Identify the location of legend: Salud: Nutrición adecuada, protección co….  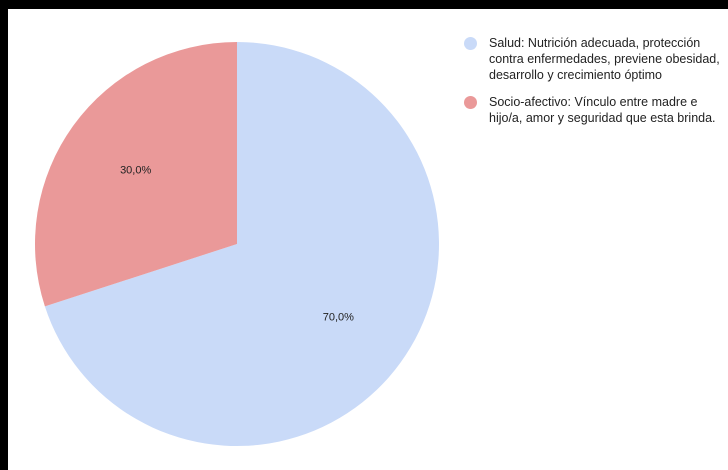
(595, 86).